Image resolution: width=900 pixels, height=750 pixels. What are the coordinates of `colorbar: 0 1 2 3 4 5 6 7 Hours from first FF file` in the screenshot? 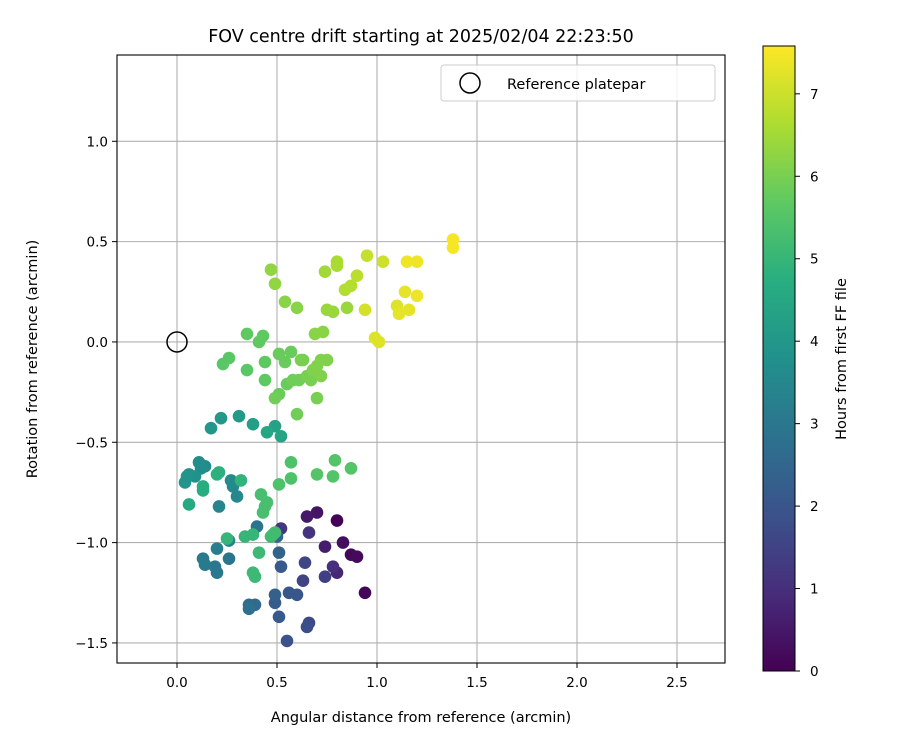 It's located at (806, 362).